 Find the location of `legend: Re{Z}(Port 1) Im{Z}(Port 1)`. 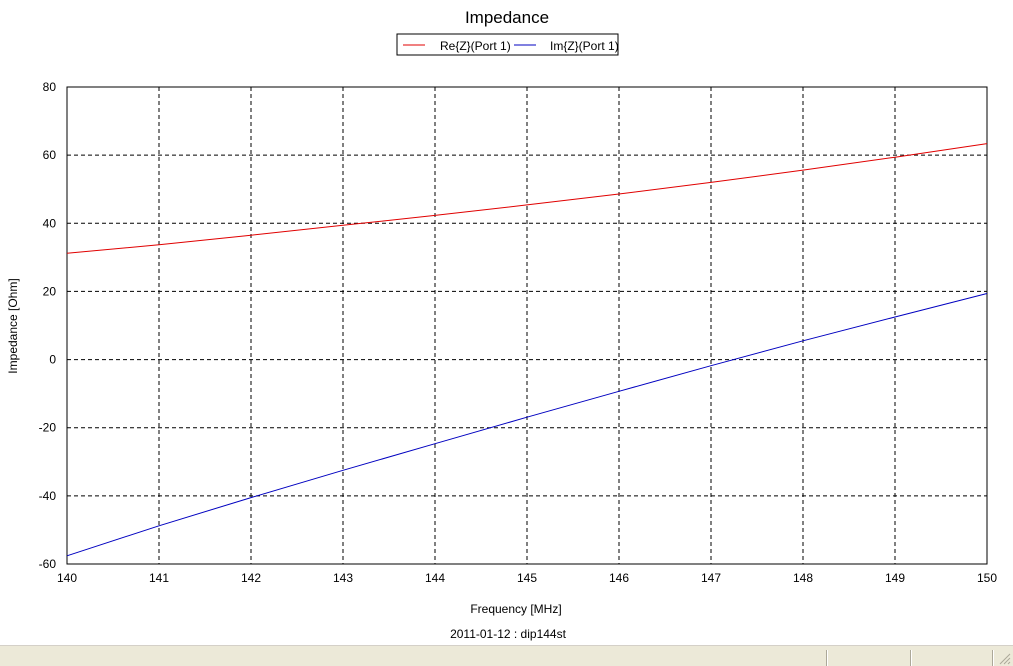

legend: Re{Z}(Port 1) Im{Z}(Port 1) is located at coordinates (507, 44).